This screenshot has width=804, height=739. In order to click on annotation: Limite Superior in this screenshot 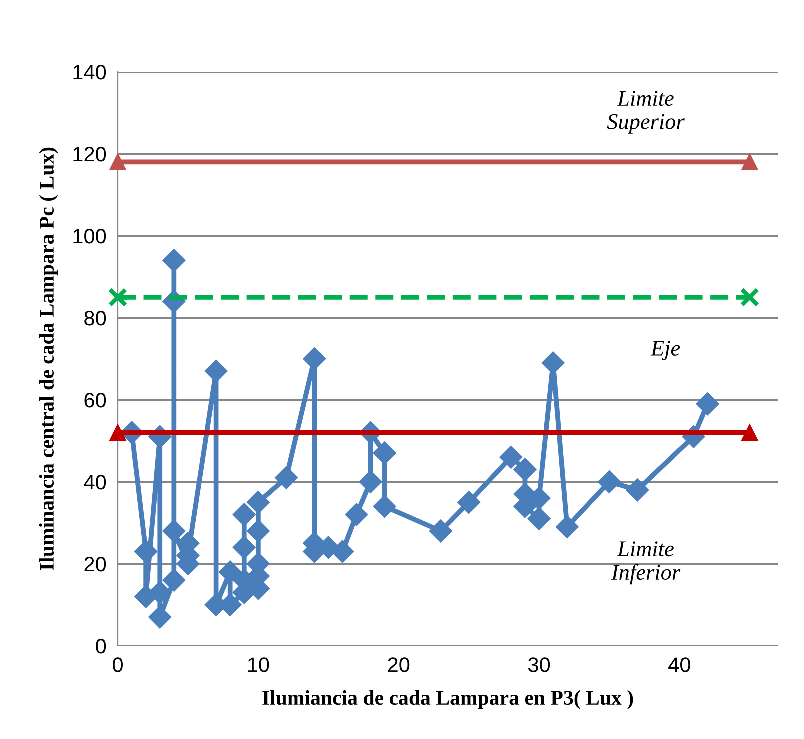, I will do `click(646, 112)`.